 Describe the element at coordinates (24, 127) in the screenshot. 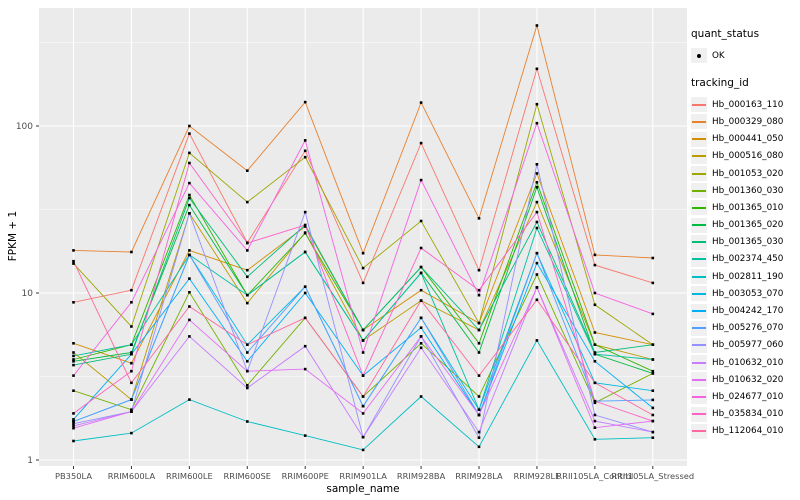

I see `svg-text: 100` at that location.